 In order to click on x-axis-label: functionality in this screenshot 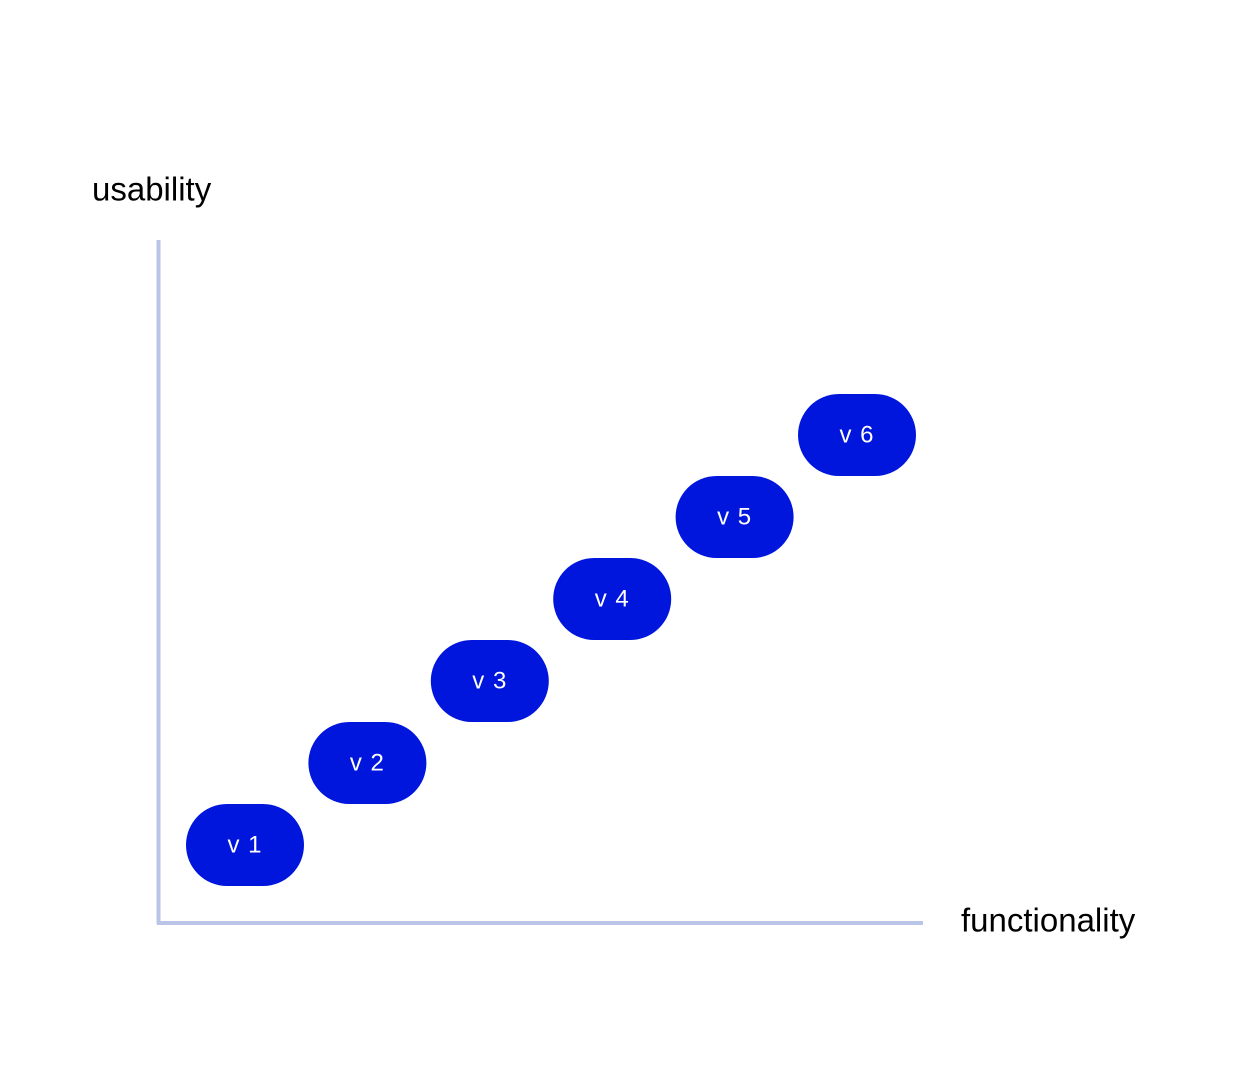, I will do `click(1048, 920)`.